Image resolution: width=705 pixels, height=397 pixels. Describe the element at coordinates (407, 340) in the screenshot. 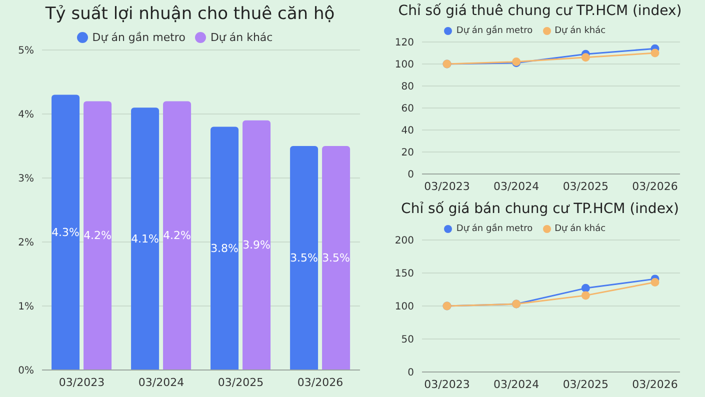

I see `y-tick-label: 50` at that location.